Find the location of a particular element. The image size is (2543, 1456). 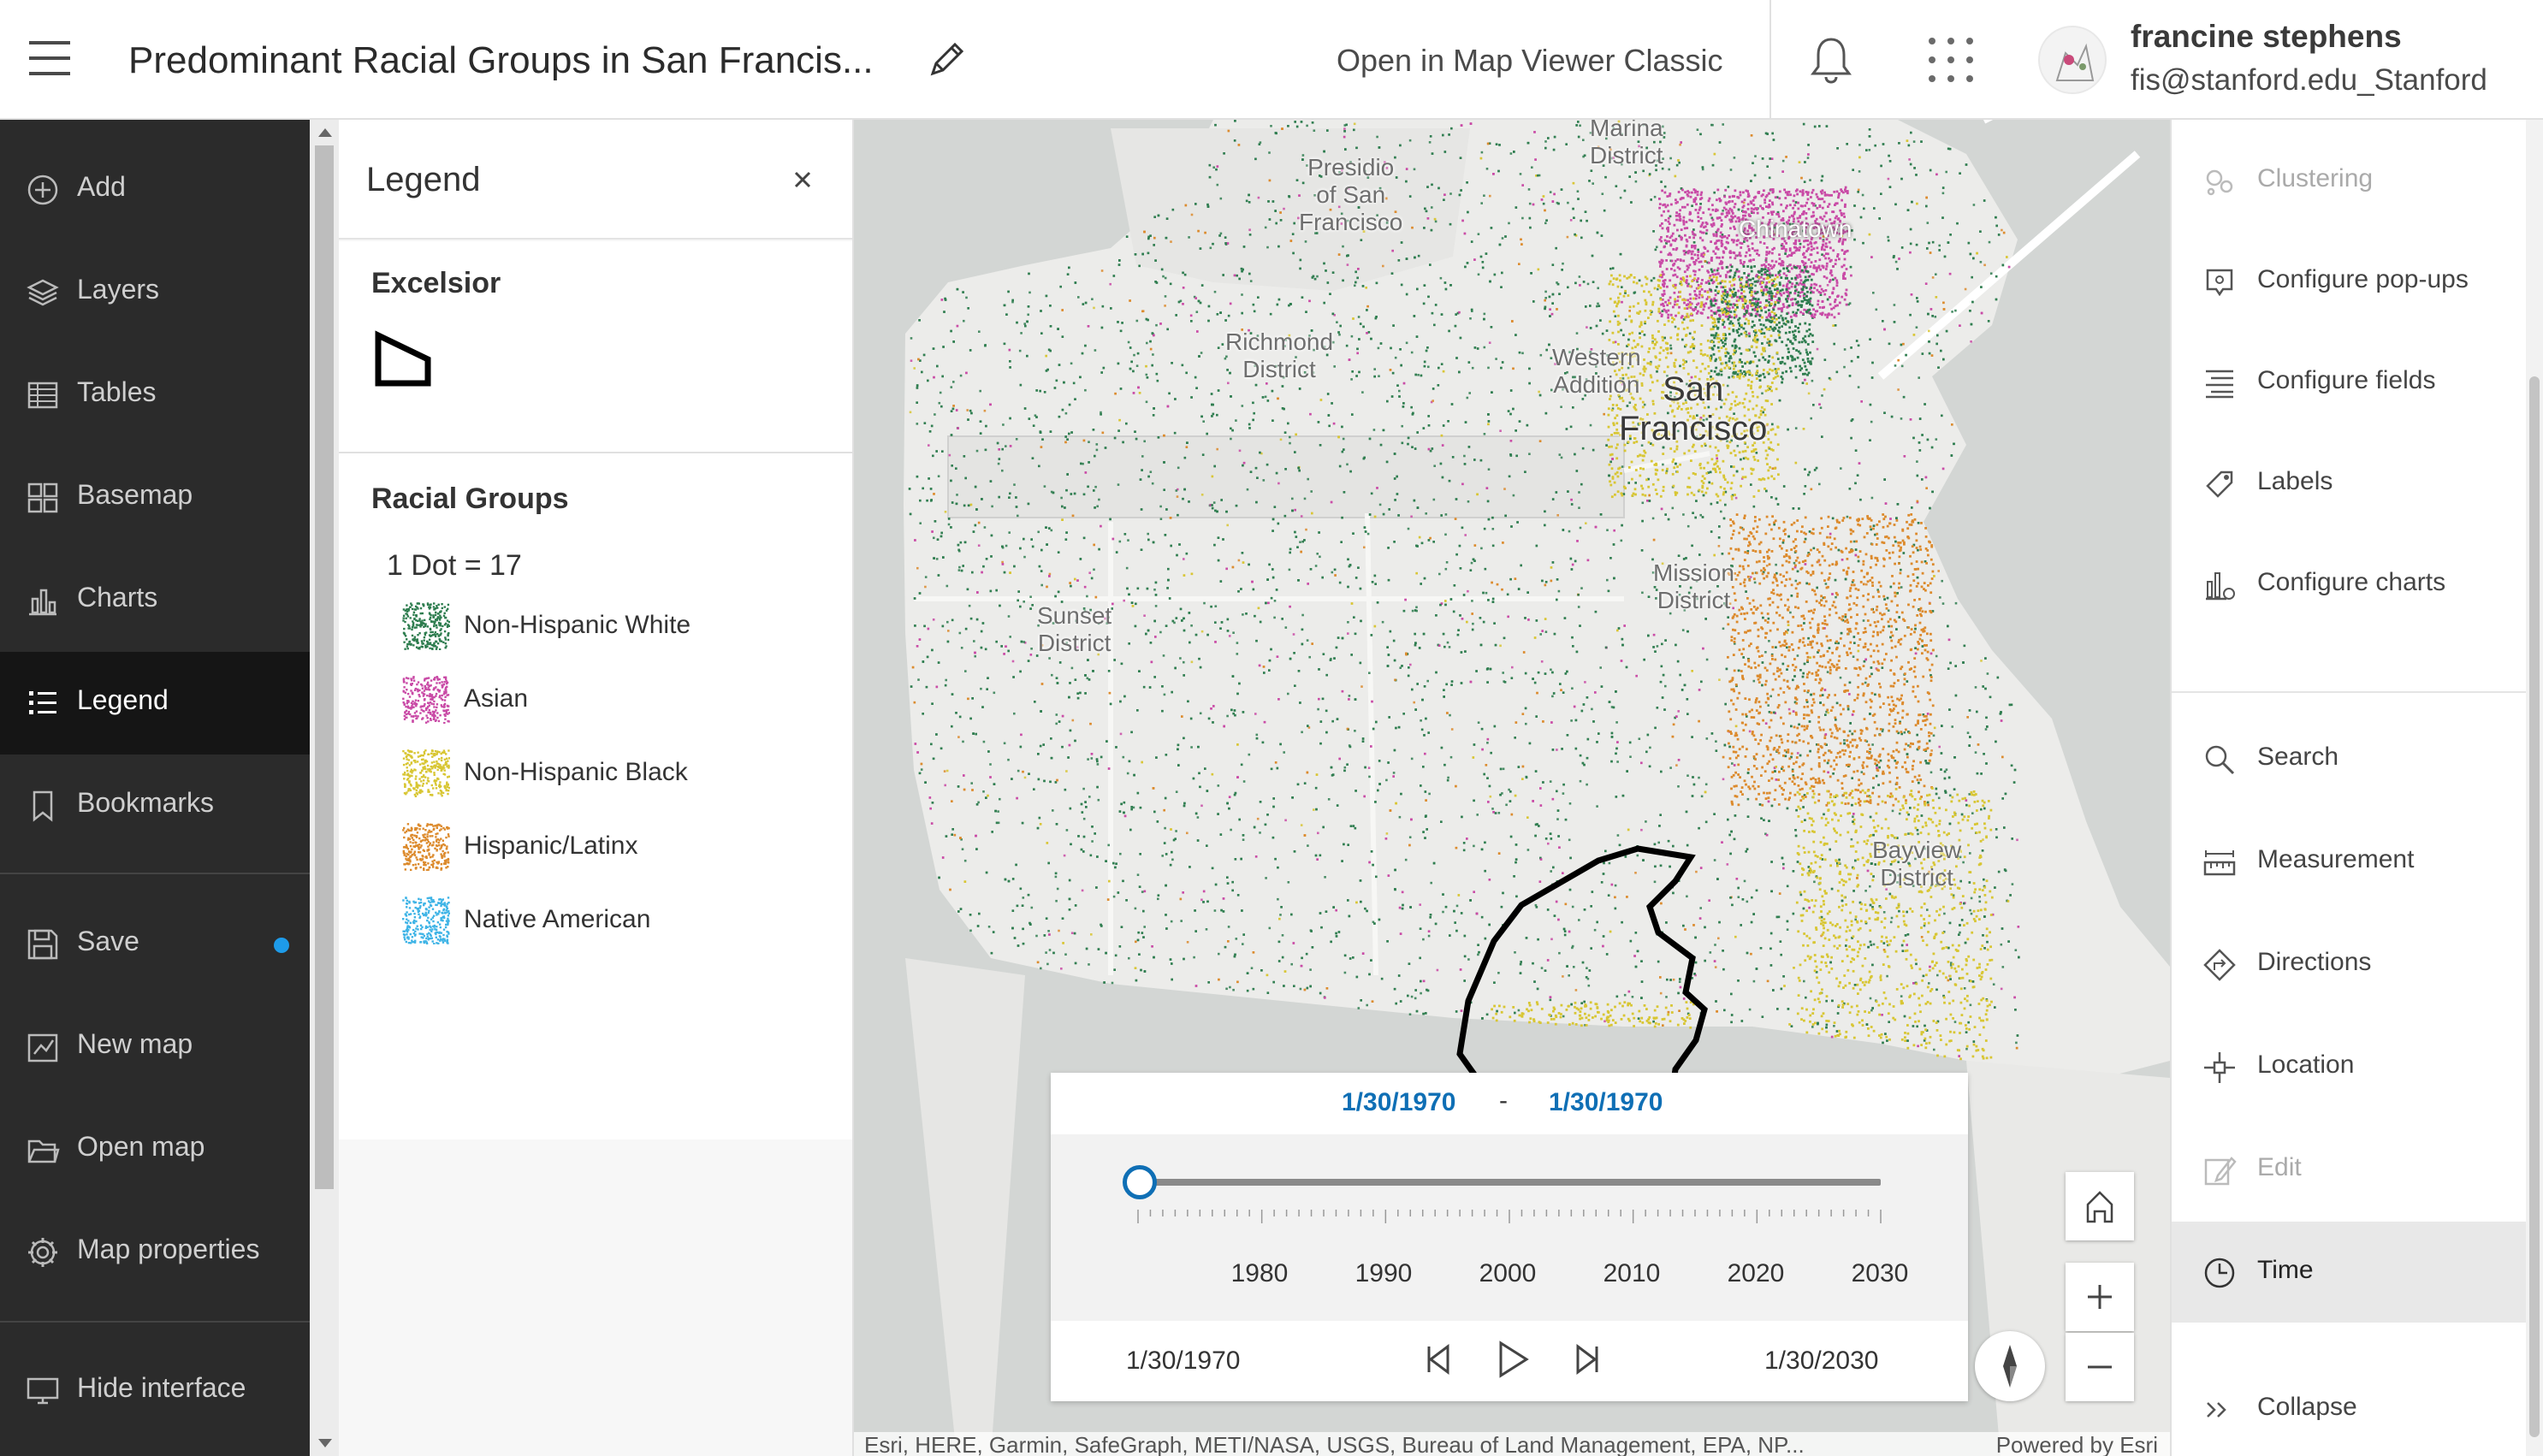

time-slider-thumb is located at coordinates (1140, 1182).